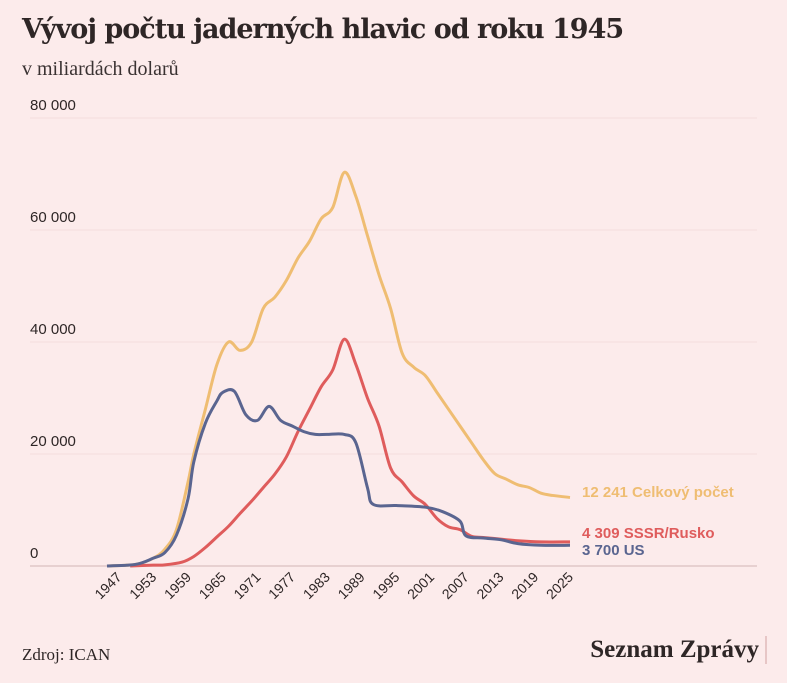 The height and width of the screenshot is (683, 787). What do you see at coordinates (66, 654) in the screenshot?
I see `source-note: Zdroj: ICAN` at bounding box center [66, 654].